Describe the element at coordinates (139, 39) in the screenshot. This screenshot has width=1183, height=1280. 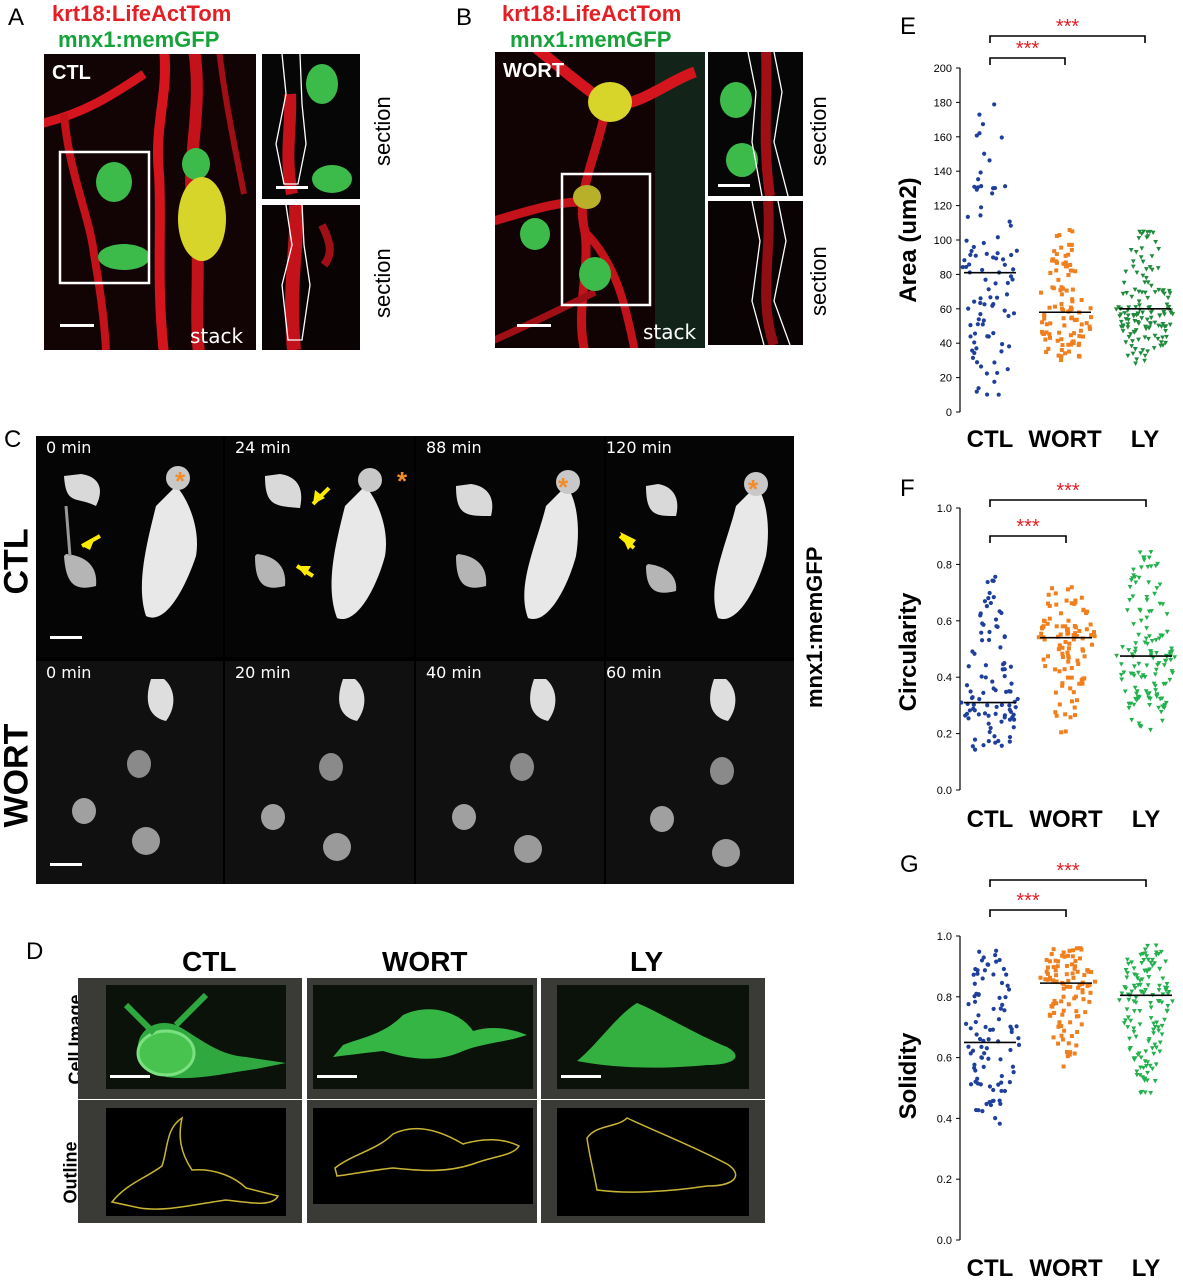
I see `panel-a-title-green: mnx1:memGFP` at that location.